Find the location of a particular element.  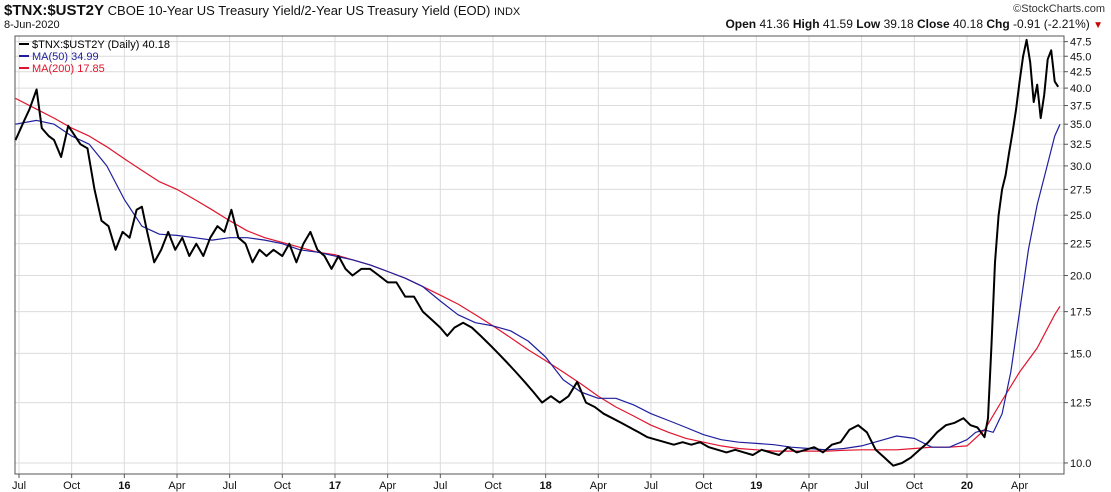

legend-entry: $TNX:$UST2Y (Daily) 40.18 is located at coordinates (101, 45).